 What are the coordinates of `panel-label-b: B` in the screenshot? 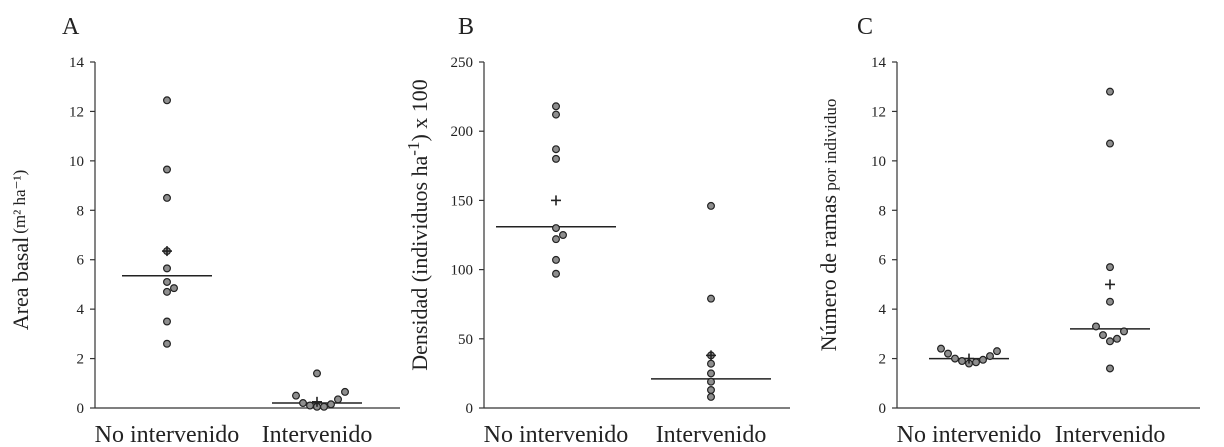 It's located at (466, 27).